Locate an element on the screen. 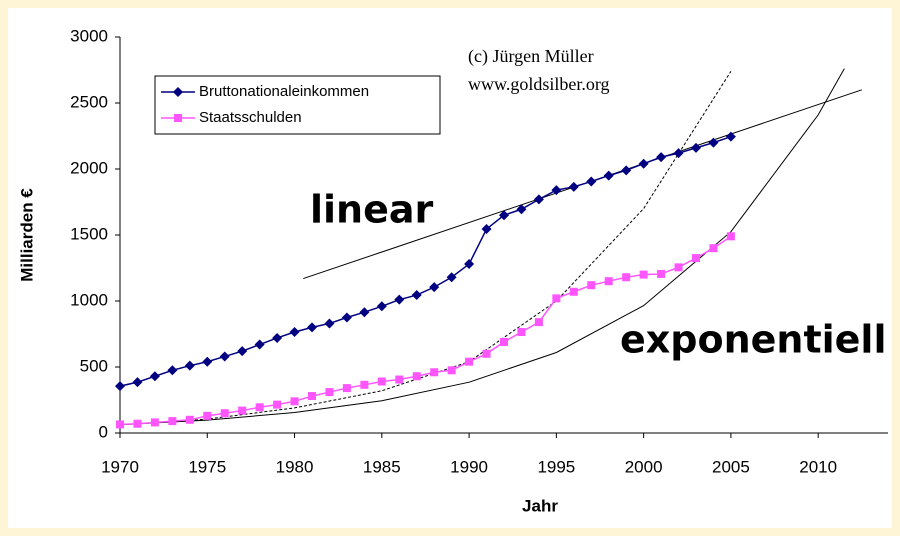 The image size is (900, 536). annotation: exponentiell is located at coordinates (753, 340).